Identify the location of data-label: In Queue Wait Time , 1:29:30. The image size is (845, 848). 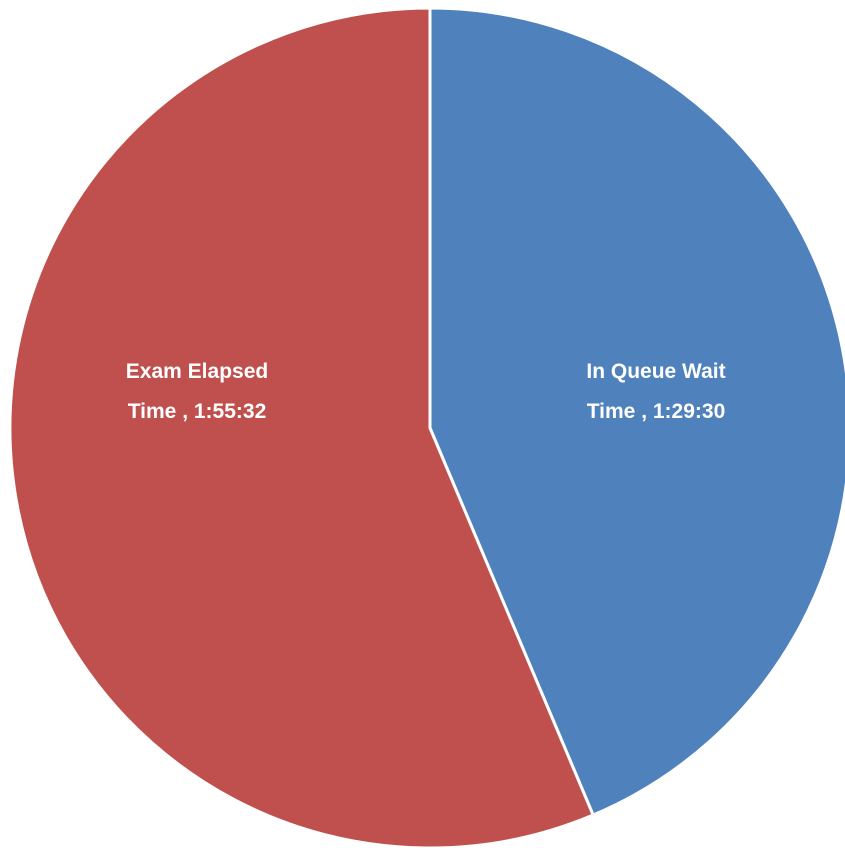
(656, 392).